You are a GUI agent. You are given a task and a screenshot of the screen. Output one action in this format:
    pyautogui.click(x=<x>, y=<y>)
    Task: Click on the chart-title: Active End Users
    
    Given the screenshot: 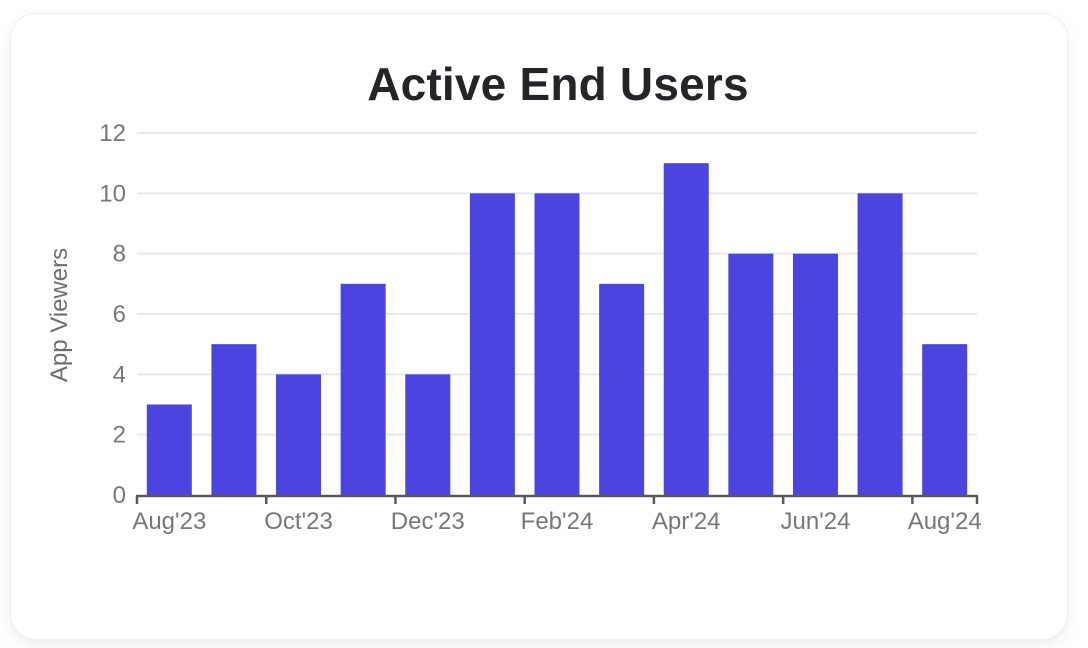 What is the action you would take?
    pyautogui.click(x=558, y=84)
    